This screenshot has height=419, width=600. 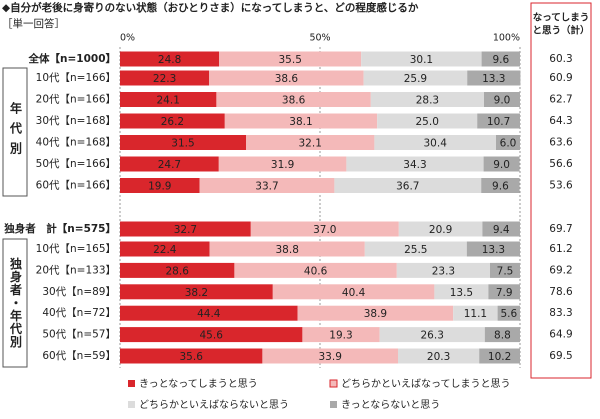 What do you see at coordinates (300, 122) in the screenshot?
I see `data-label: 38.1` at bounding box center [300, 122].